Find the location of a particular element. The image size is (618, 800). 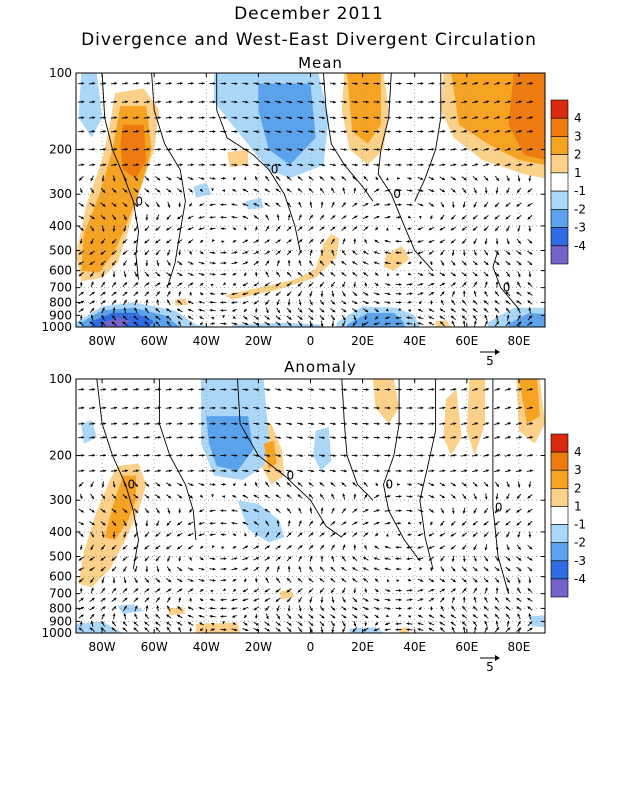

y-tick-label: 400 is located at coordinates (60, 532).